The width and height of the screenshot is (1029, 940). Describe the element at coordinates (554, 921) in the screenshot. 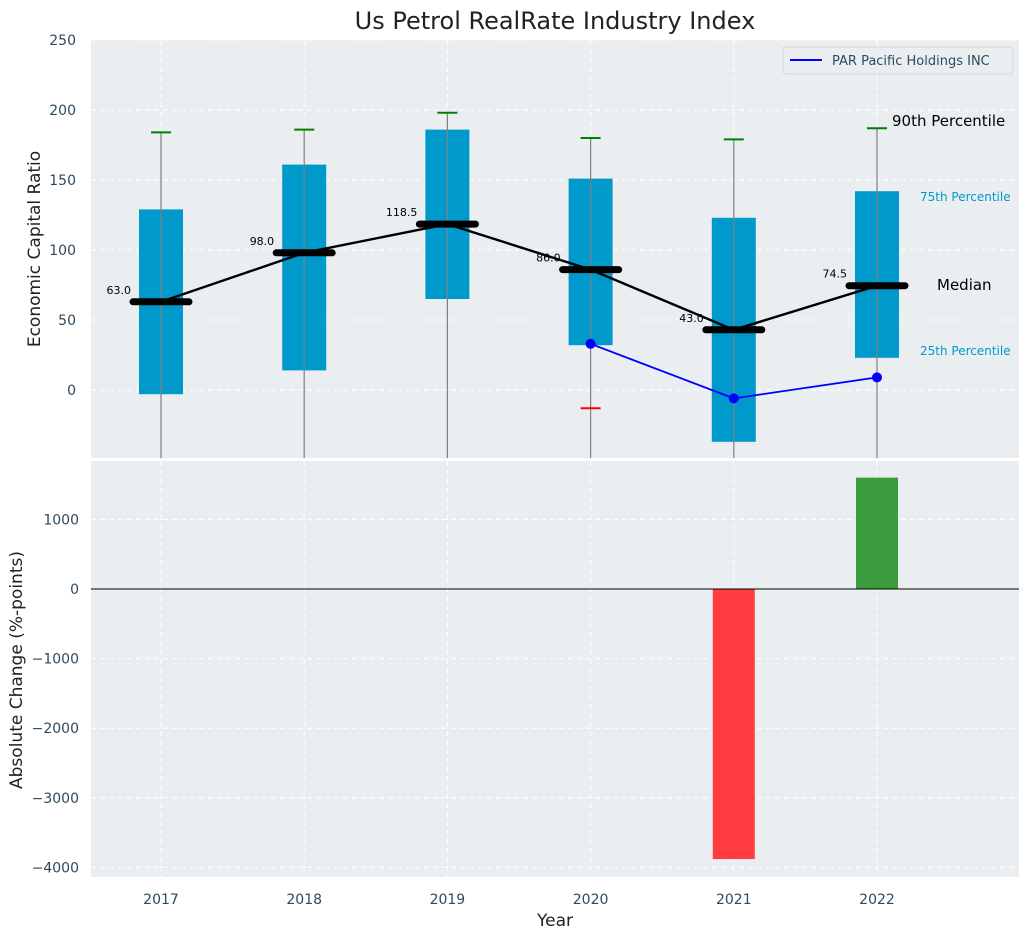

I see `x-axis-label: Year` at that location.